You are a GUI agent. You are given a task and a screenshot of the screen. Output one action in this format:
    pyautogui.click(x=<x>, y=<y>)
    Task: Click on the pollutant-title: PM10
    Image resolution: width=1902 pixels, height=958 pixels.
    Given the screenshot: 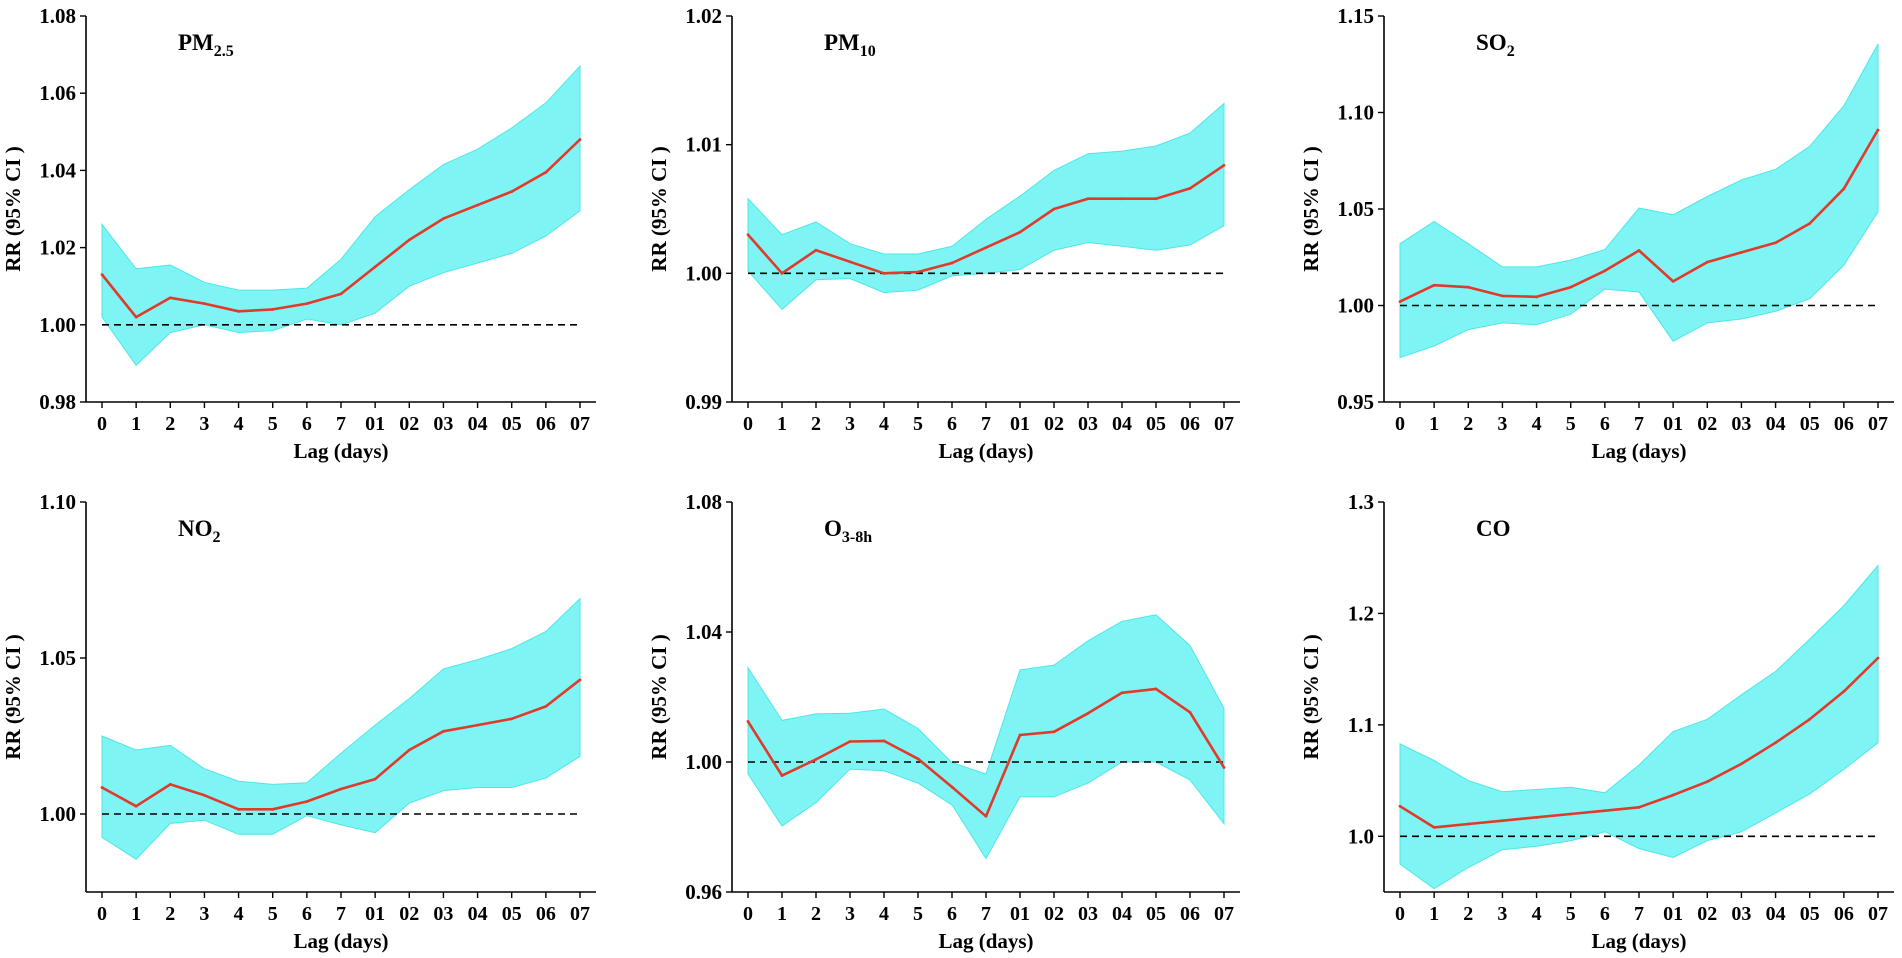 What is the action you would take?
    pyautogui.click(x=850, y=45)
    